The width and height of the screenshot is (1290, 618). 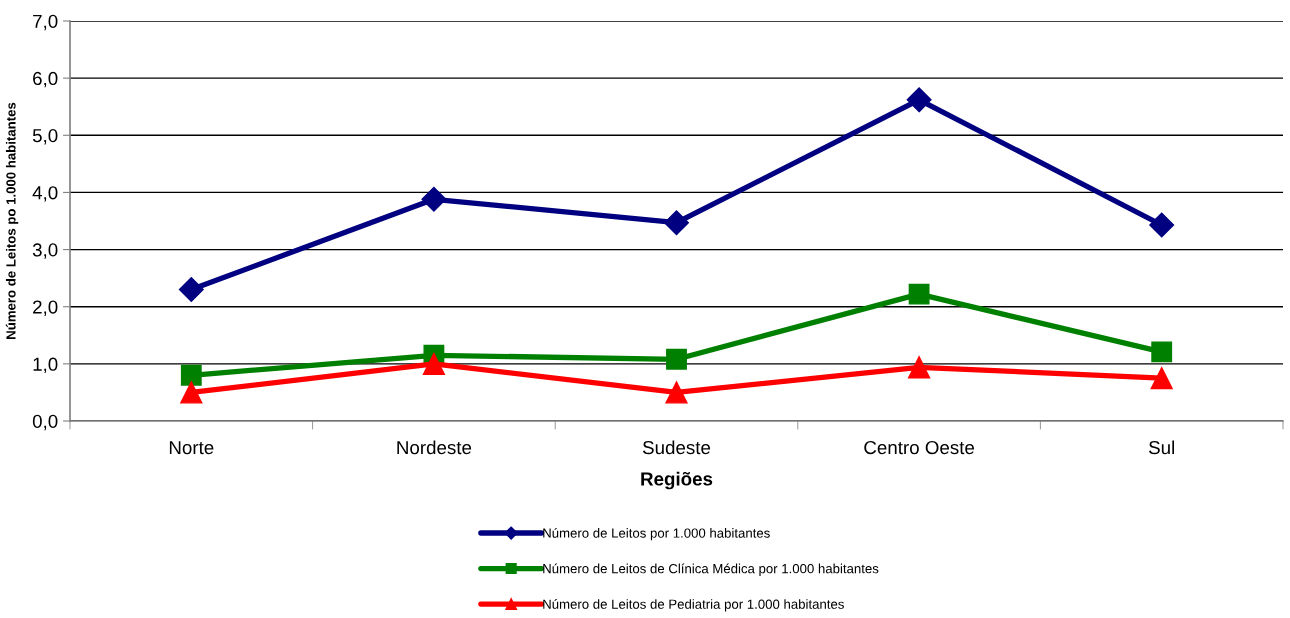 What do you see at coordinates (434, 447) in the screenshot?
I see `x-tick-label: Nordeste` at bounding box center [434, 447].